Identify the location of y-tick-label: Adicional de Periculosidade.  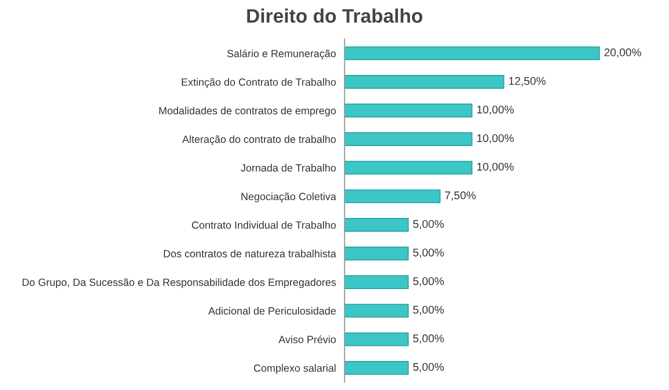
(272, 310).